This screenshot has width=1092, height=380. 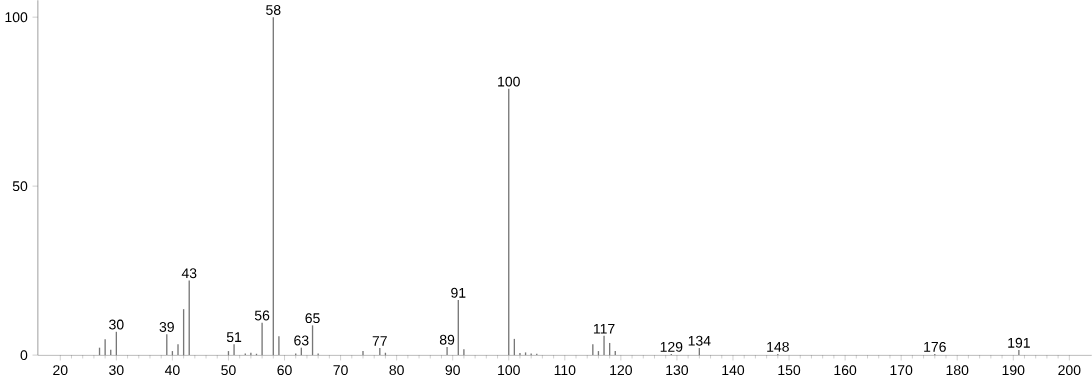 I want to click on x-tick-label: 160, so click(x=845, y=370).